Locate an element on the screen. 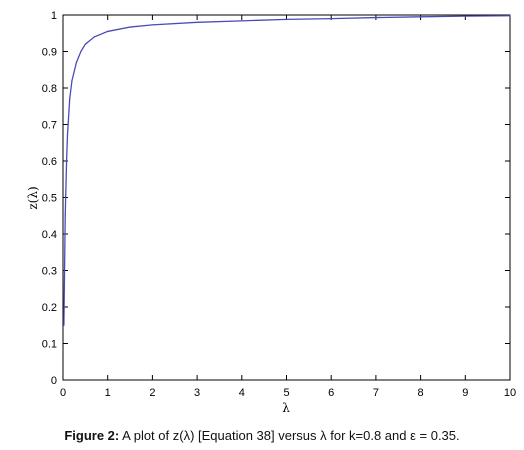 This screenshot has height=450, width=524. x-tick-label: 7 is located at coordinates (376, 393).